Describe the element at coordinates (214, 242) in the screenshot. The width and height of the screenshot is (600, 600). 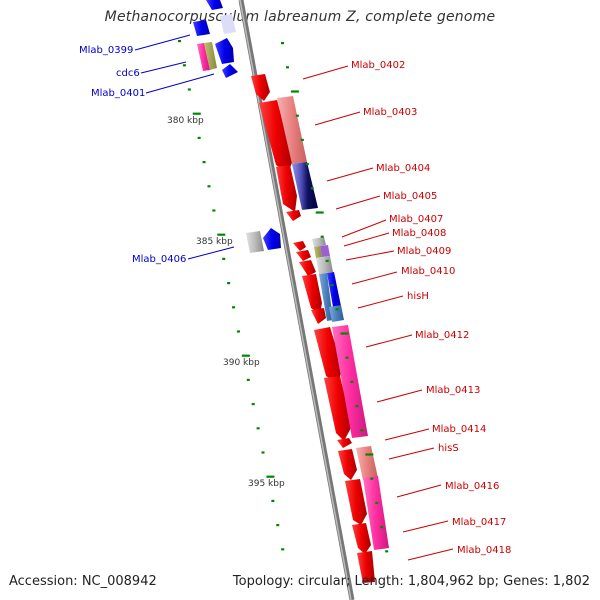
I see `tick-label: 385 kbp` at that location.